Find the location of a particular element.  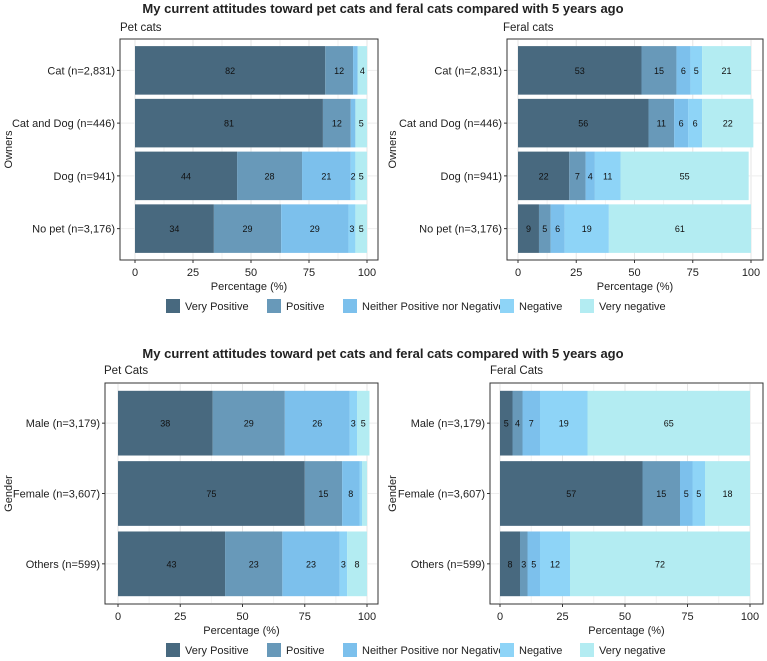

data-label: 8 is located at coordinates (350, 494).